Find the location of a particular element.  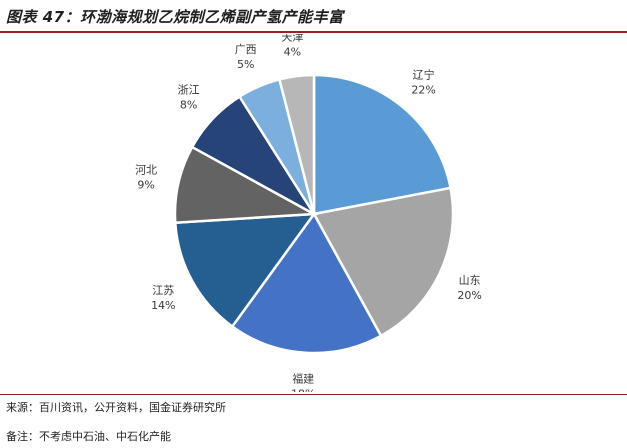

title-divider is located at coordinates (313, 32).